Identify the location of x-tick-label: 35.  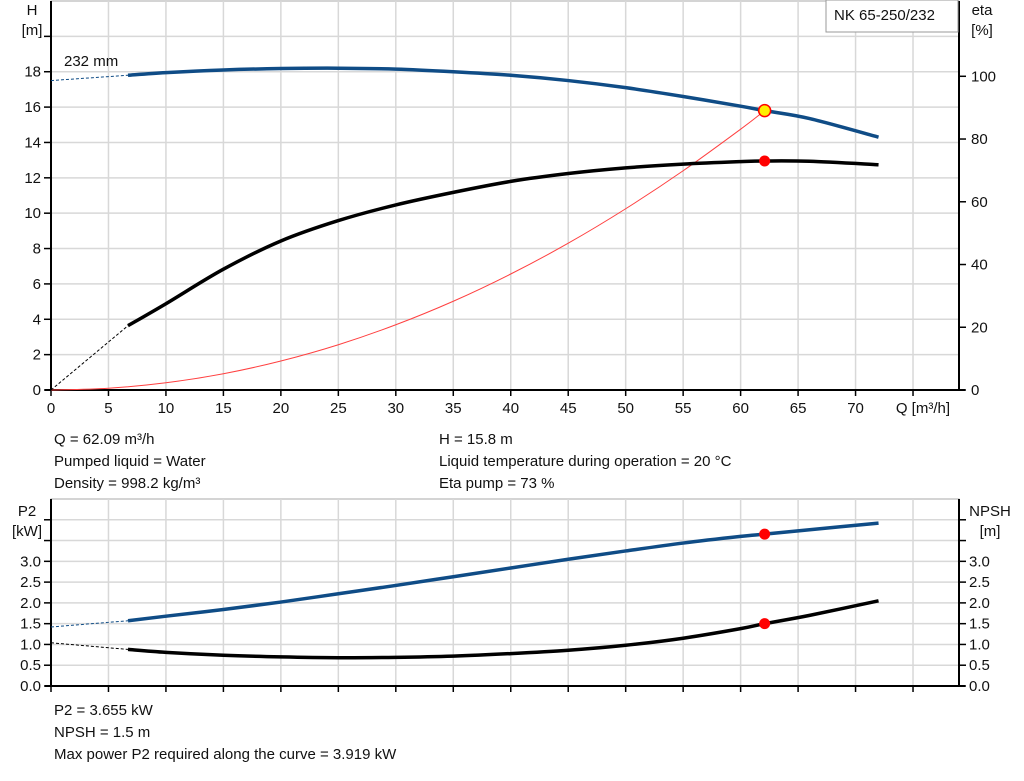
(453, 408).